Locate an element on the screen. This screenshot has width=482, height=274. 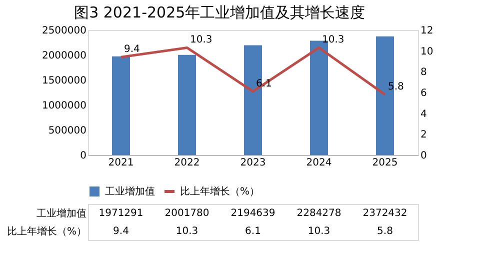
y-tick-label: 1000000 is located at coordinates (64, 106).